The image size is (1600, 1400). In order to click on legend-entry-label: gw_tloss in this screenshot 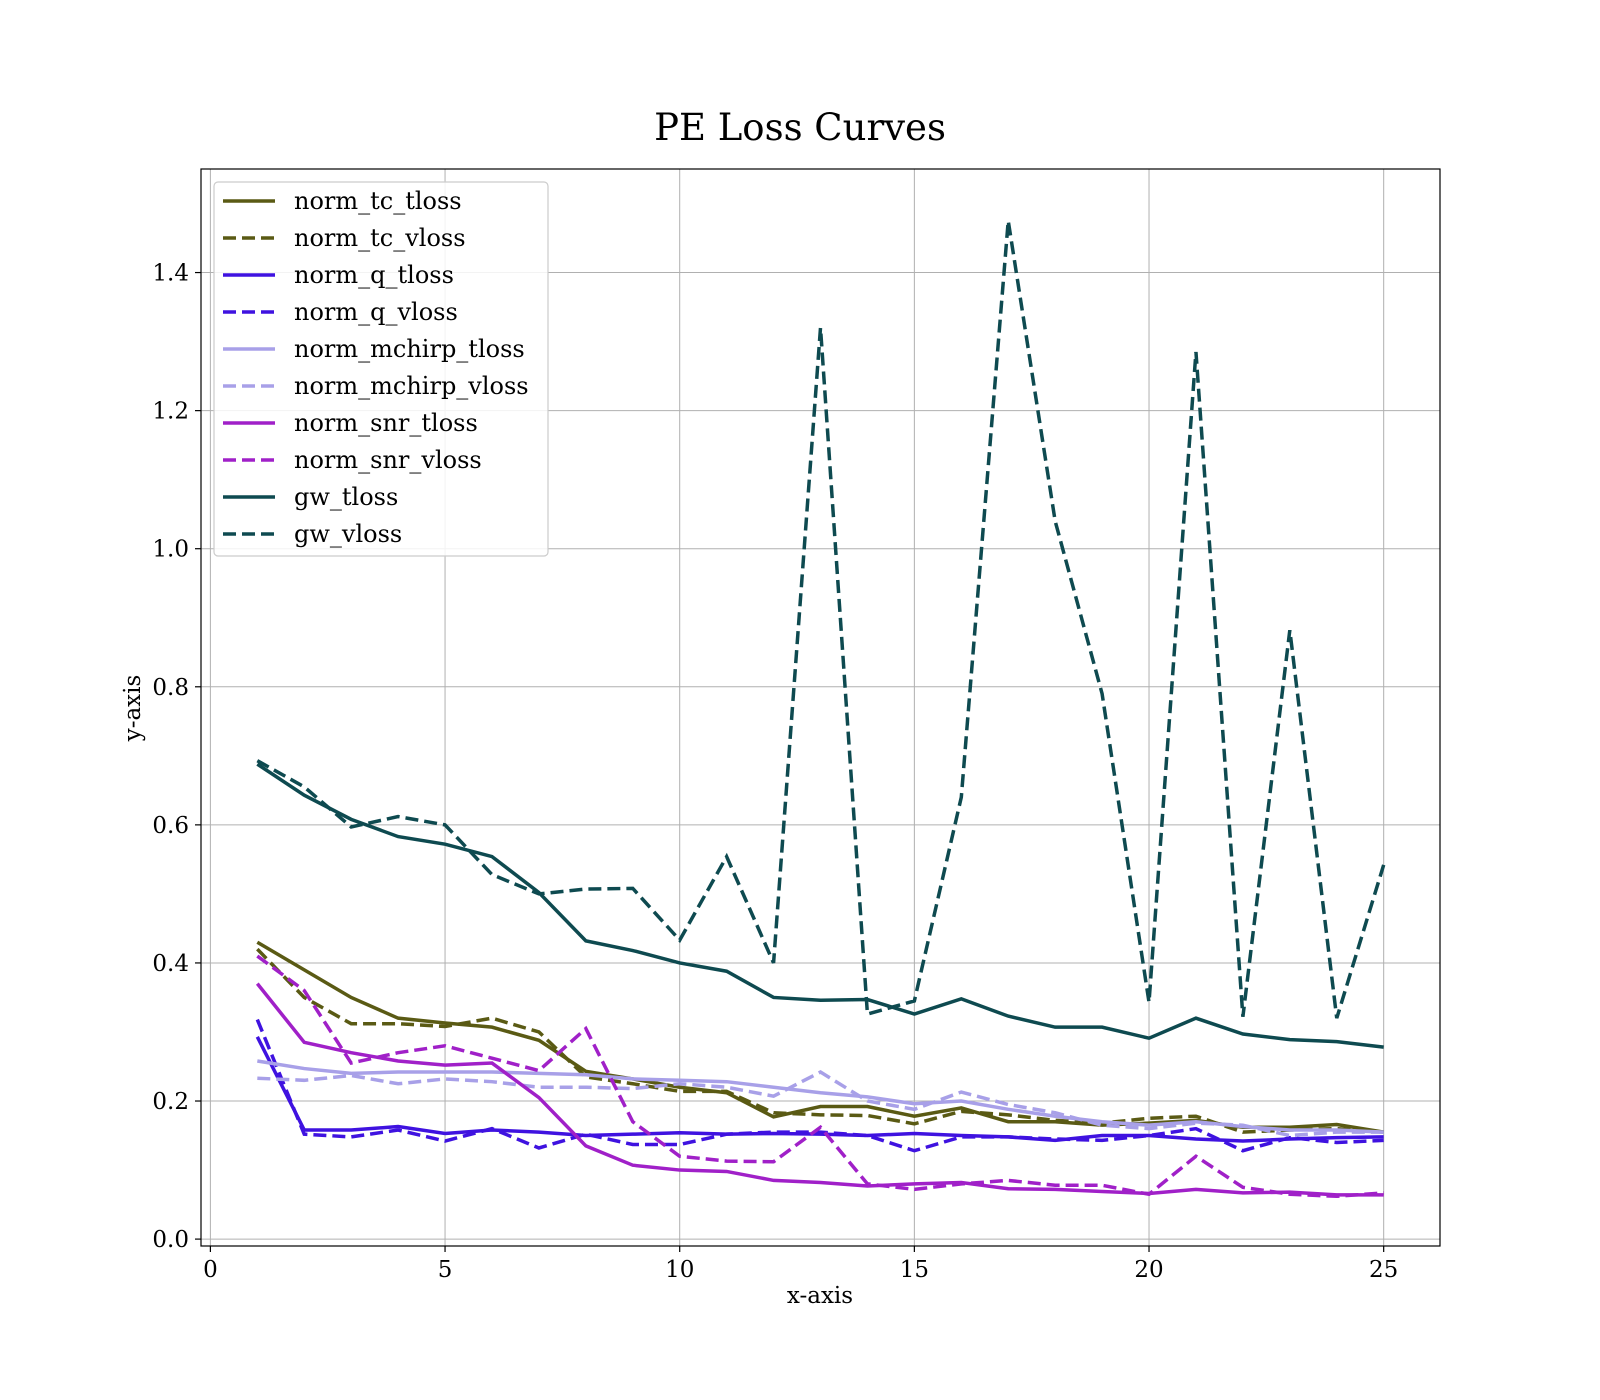, I will do `click(346, 497)`.